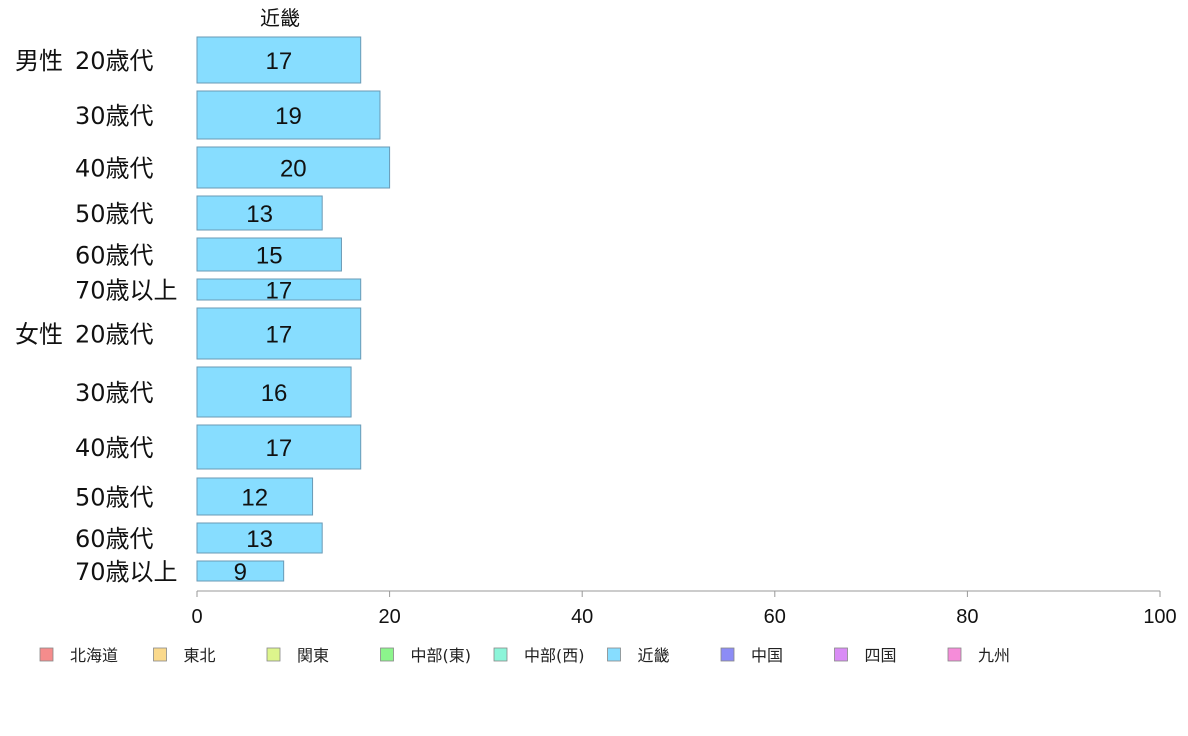 The width and height of the screenshot is (1188, 736). Describe the element at coordinates (200, 655) in the screenshot. I see `legend-item-label: 東北` at that location.